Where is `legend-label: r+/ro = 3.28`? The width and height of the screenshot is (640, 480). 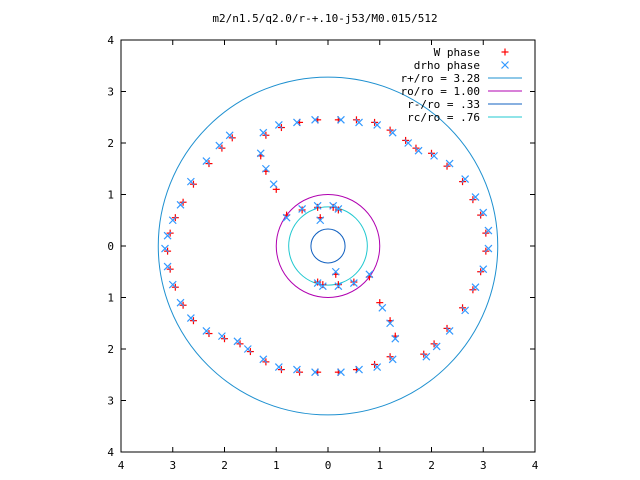 legend-label: r+/ro = 3.28 is located at coordinates (440, 78).